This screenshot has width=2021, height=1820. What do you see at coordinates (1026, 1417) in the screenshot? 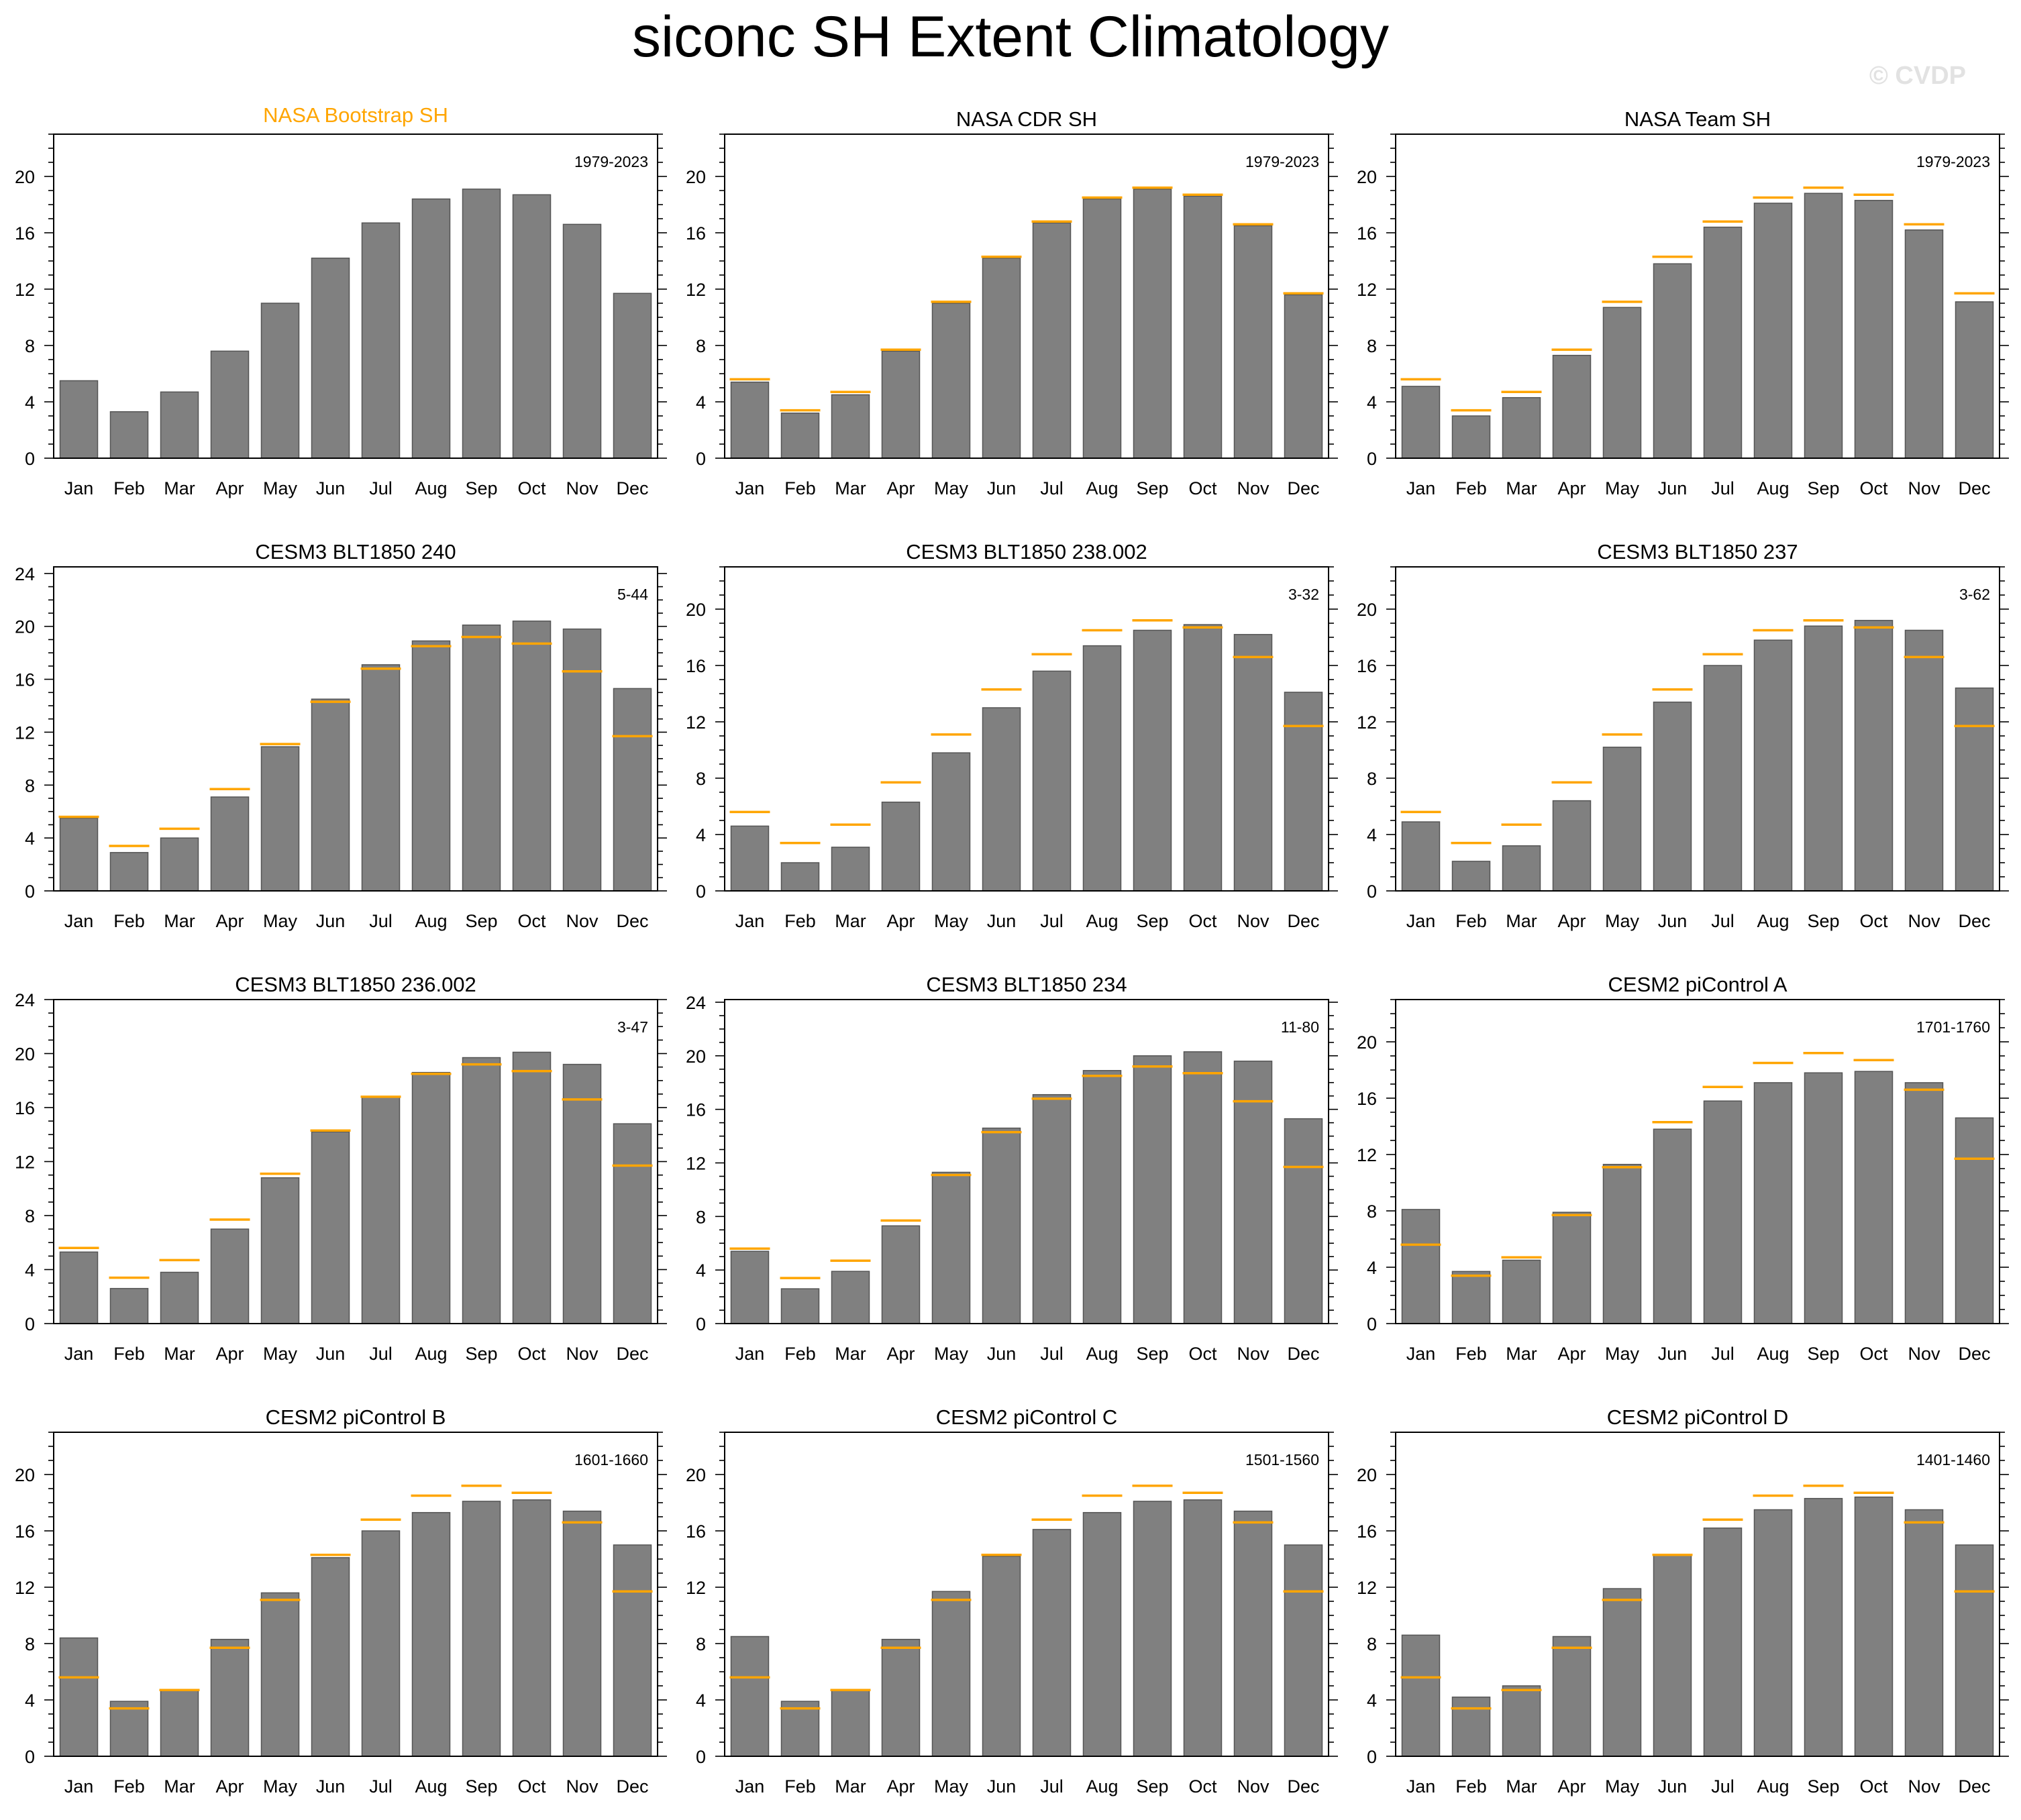
I see `panel-title: CESM2 piControl C` at bounding box center [1026, 1417].